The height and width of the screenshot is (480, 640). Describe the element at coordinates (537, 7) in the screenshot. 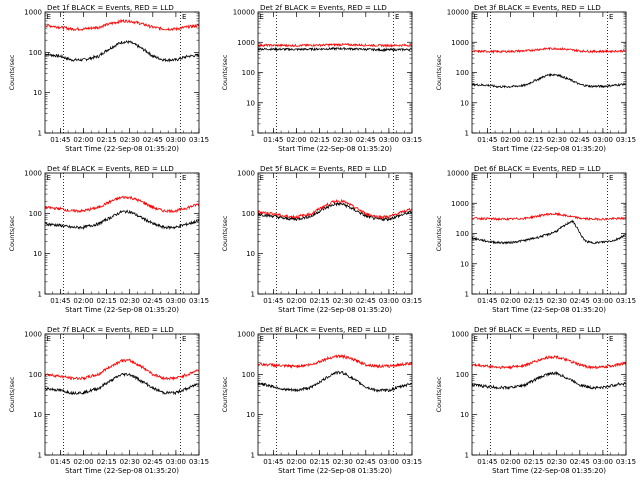

I see `panel-title: Det 3f BLACK = Events, RED = LLD` at that location.